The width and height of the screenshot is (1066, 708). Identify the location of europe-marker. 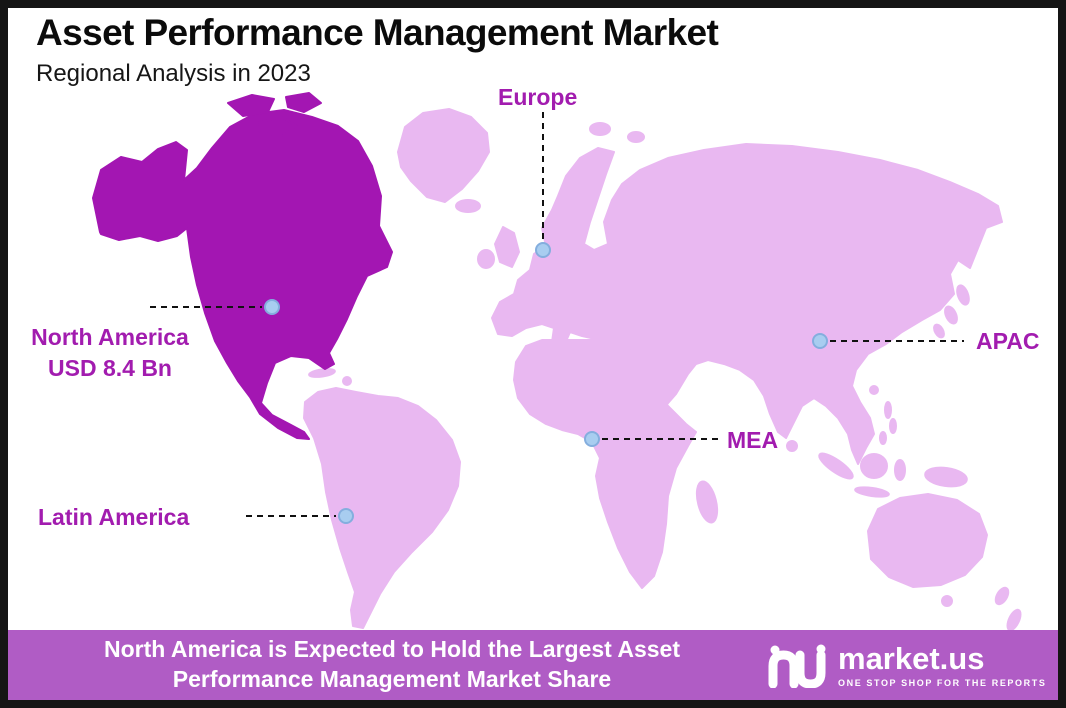
(543, 250).